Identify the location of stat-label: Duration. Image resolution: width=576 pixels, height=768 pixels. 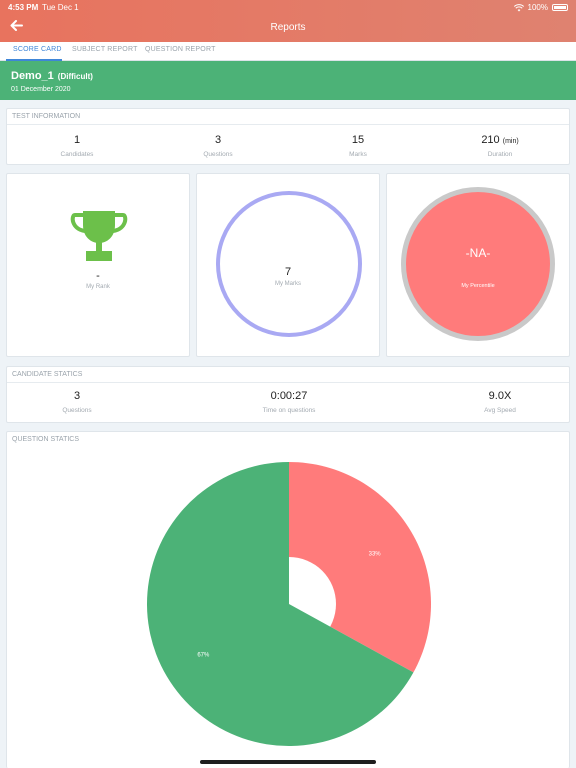
(500, 154).